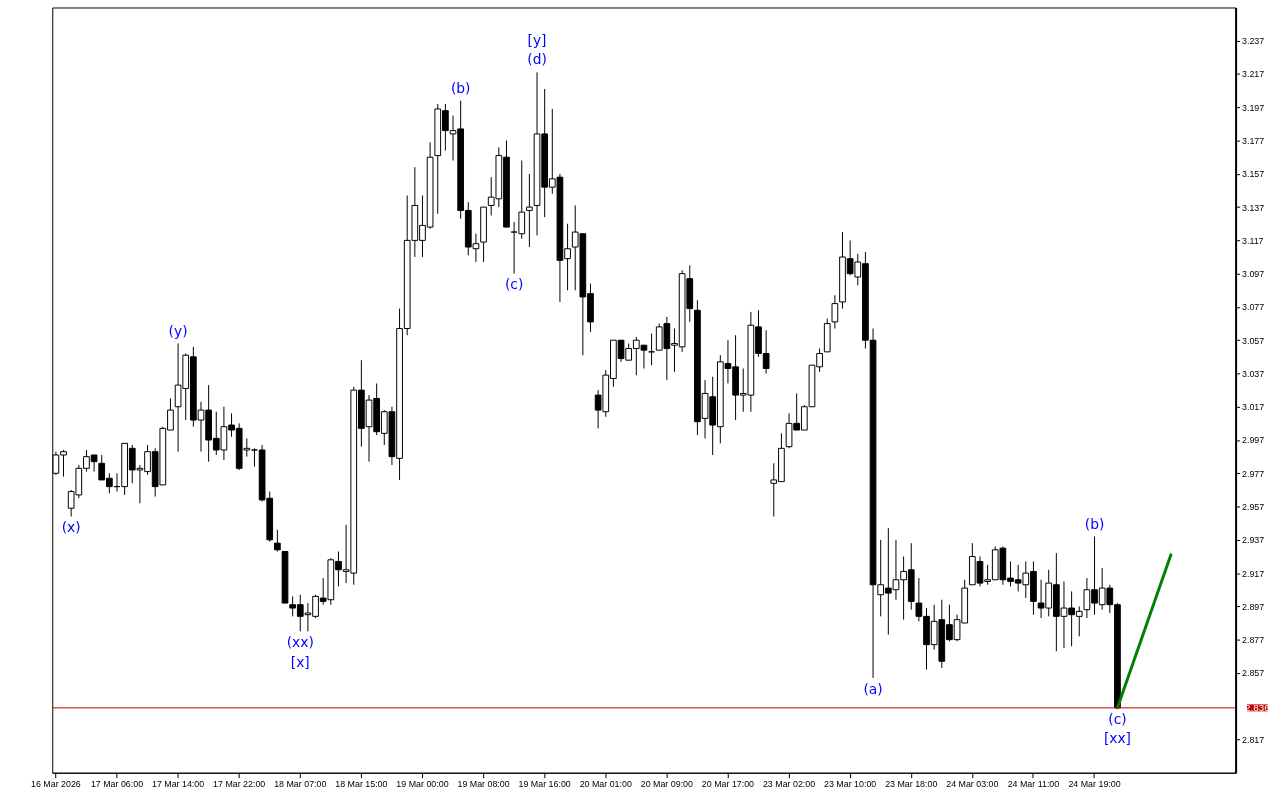 The image size is (1280, 800). I want to click on annotation: (a), so click(873, 688).